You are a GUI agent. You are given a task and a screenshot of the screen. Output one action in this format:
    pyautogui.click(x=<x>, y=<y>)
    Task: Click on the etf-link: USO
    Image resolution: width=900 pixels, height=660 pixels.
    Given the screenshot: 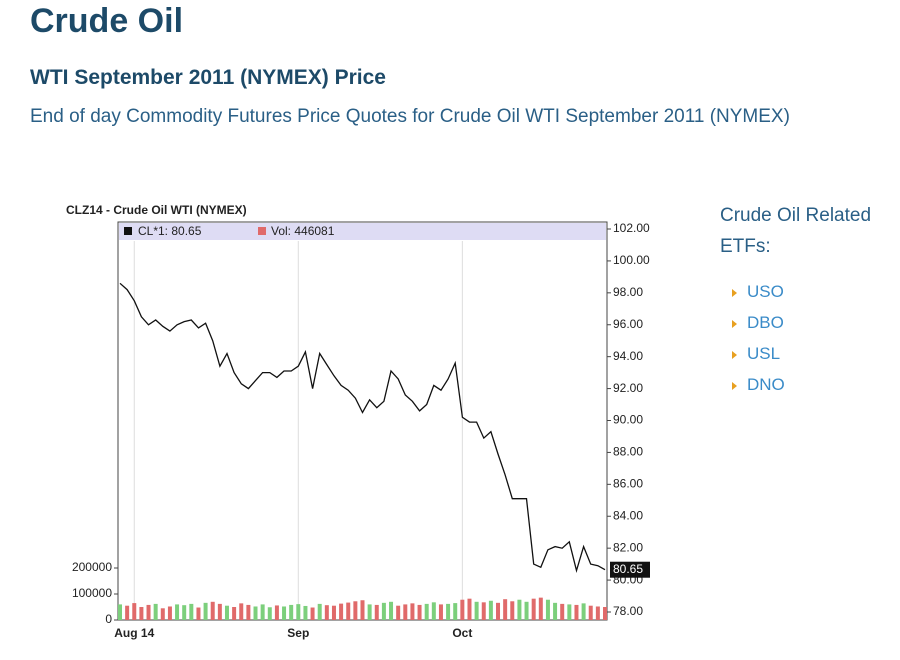 What is the action you would take?
    pyautogui.click(x=806, y=291)
    